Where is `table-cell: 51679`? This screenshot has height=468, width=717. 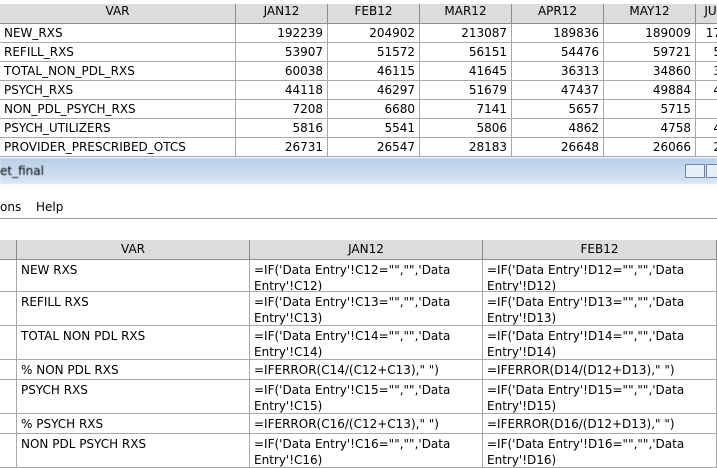
table-cell: 51679 is located at coordinates (466, 90).